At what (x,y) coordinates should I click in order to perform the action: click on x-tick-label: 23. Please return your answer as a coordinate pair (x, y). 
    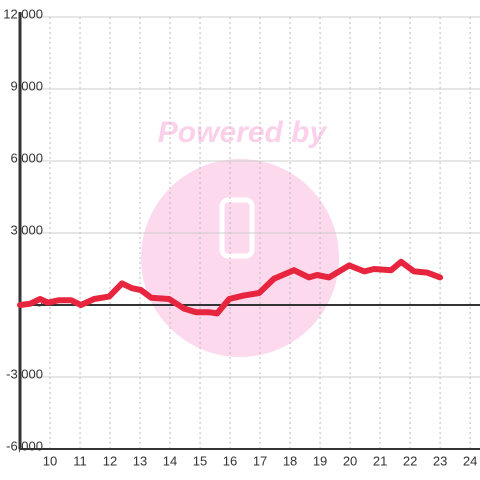
    Looking at the image, I should click on (440, 460).